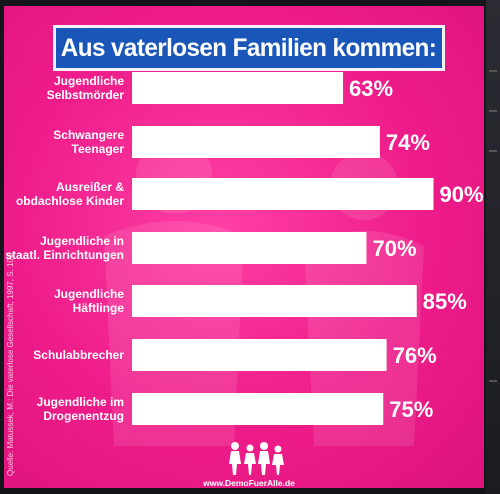 The image size is (500, 494). I want to click on category-label: Schulabbrecher, so click(78, 355).